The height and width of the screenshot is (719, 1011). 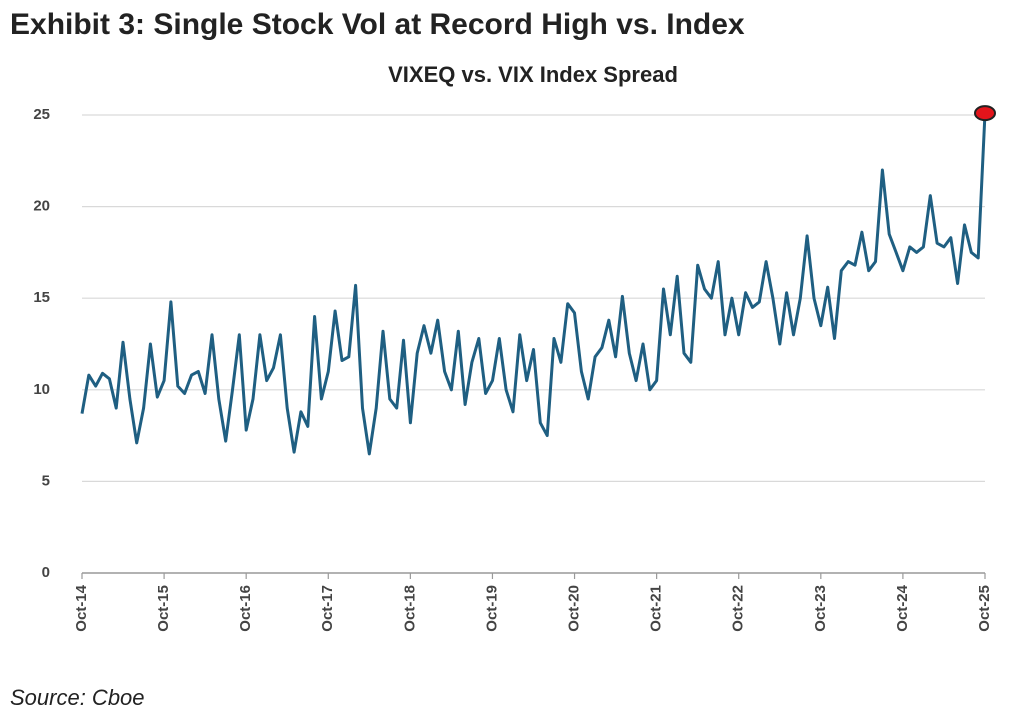 I want to click on x-tick-label: Oct-21, so click(x=656, y=608).